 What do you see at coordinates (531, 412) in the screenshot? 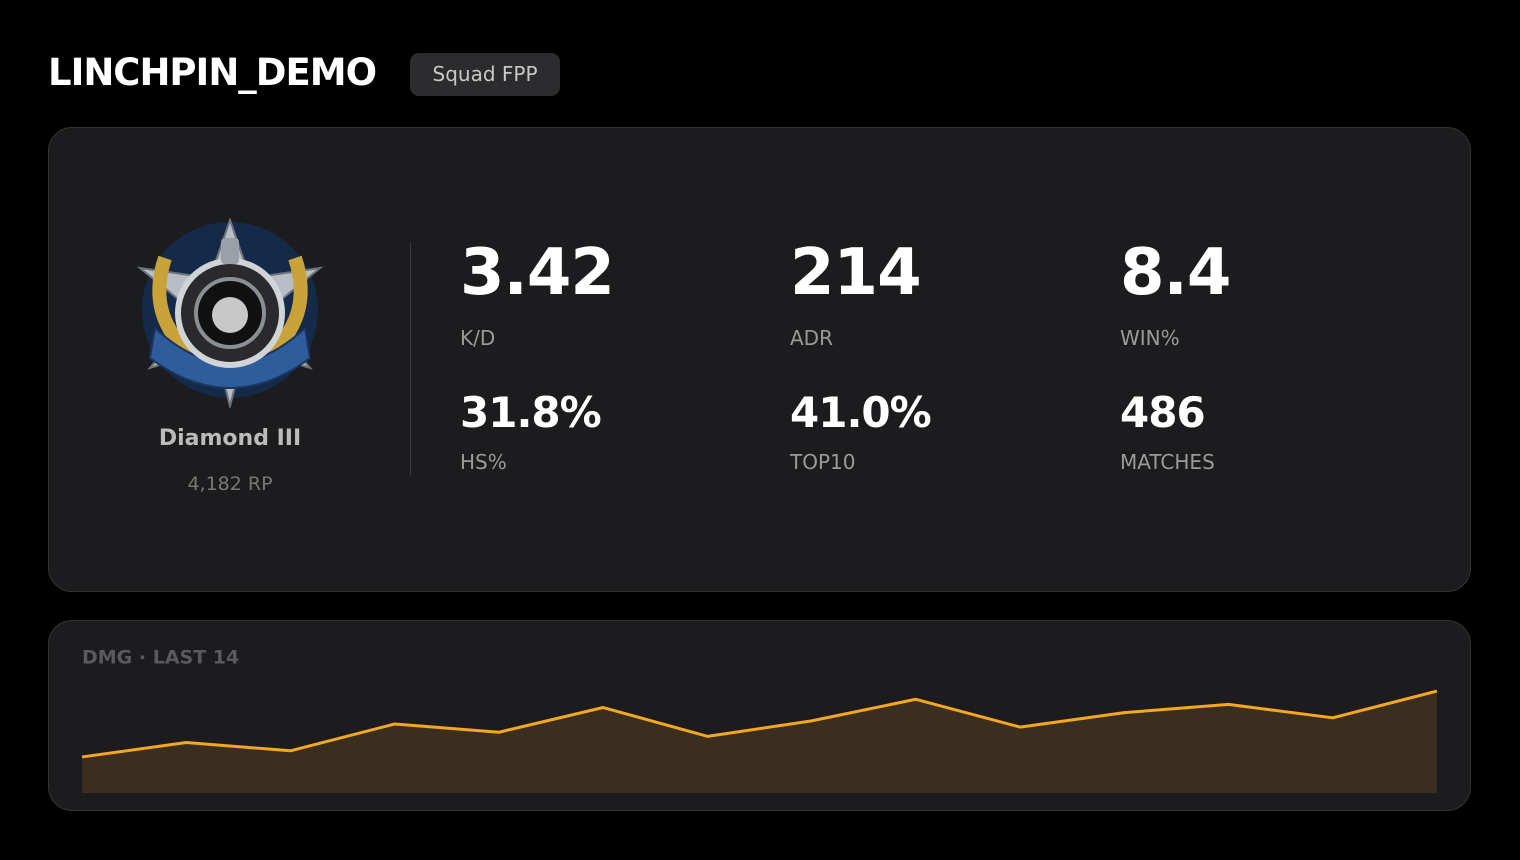
I see `stat-value: 31.8%` at bounding box center [531, 412].